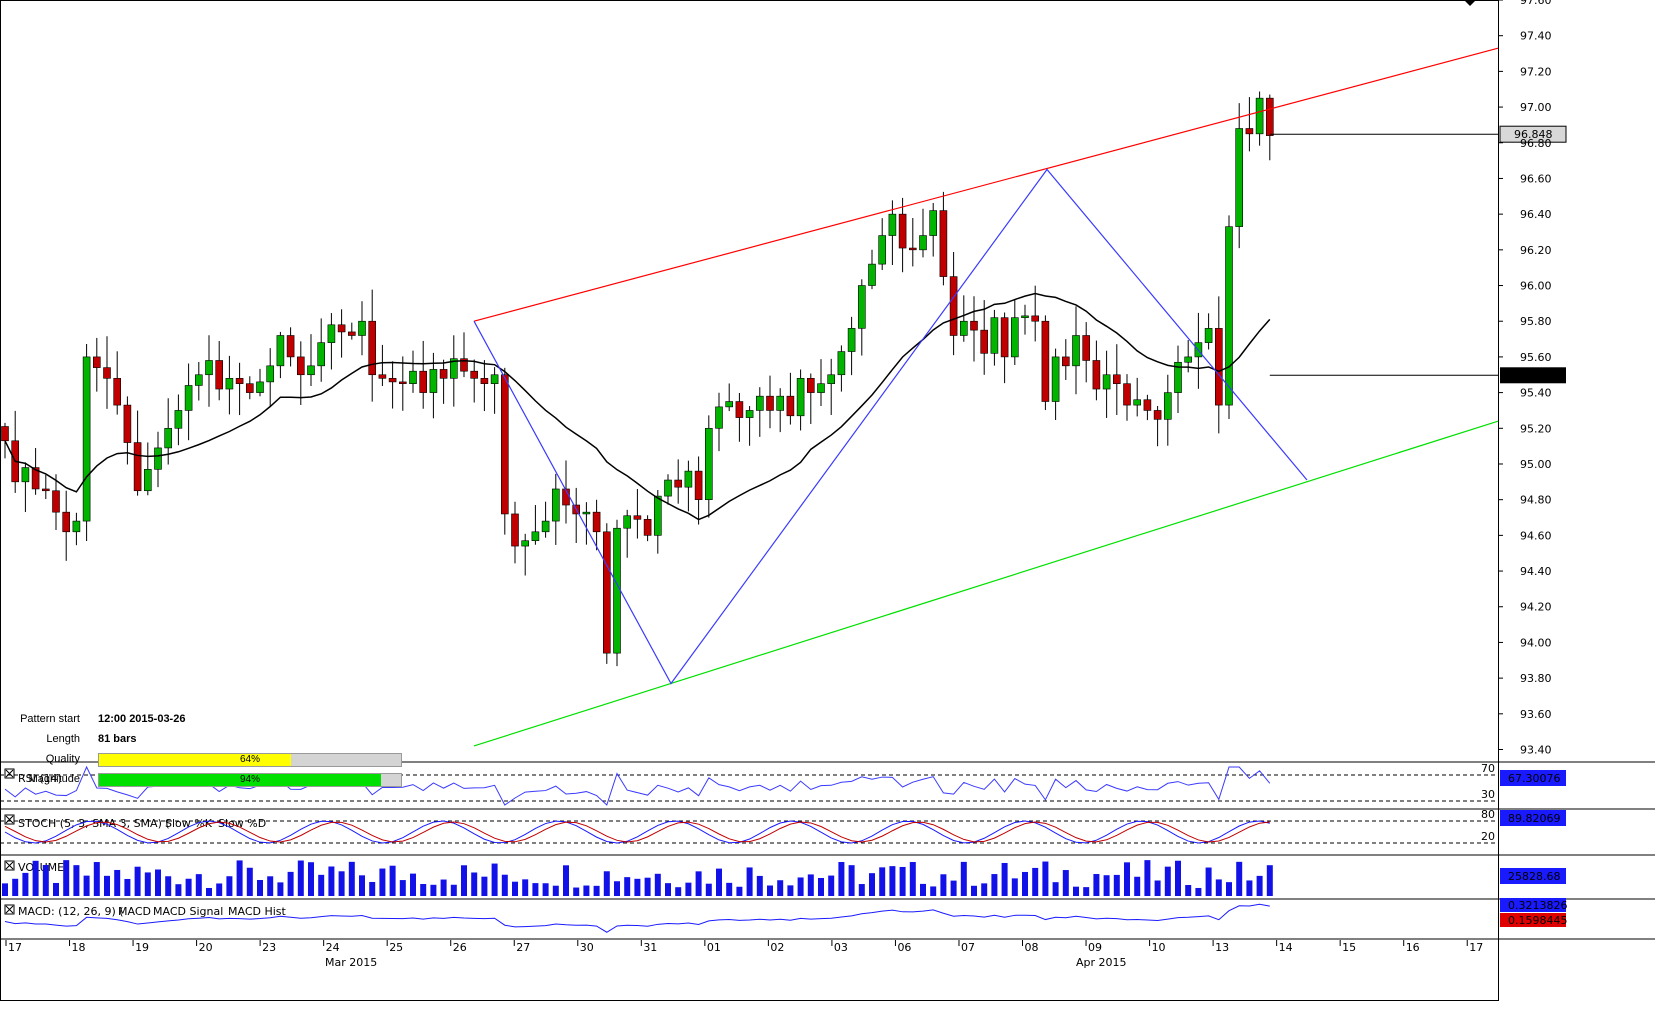  Describe the element at coordinates (1032, 947) in the screenshot. I see `x-tick-label: 08` at that location.